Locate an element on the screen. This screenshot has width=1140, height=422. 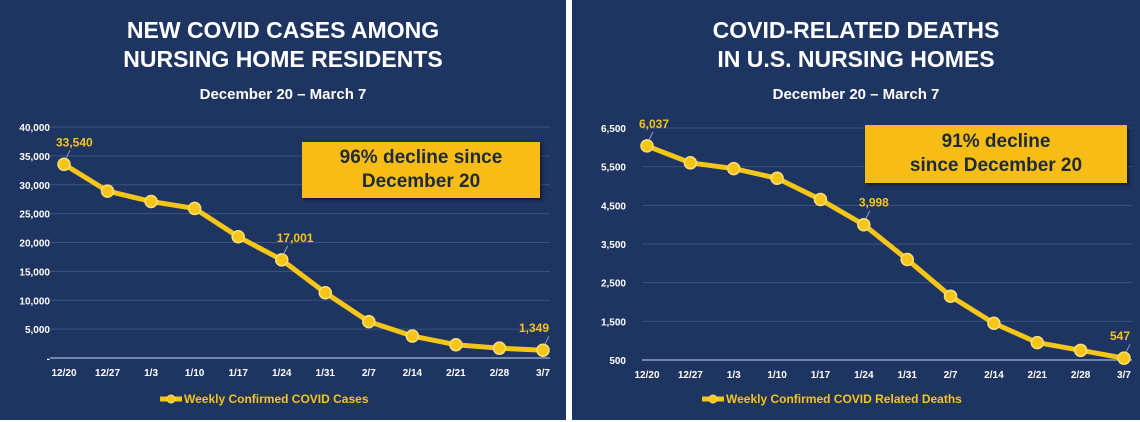
decline-callout: 91% decline since December 20 is located at coordinates (996, 154).